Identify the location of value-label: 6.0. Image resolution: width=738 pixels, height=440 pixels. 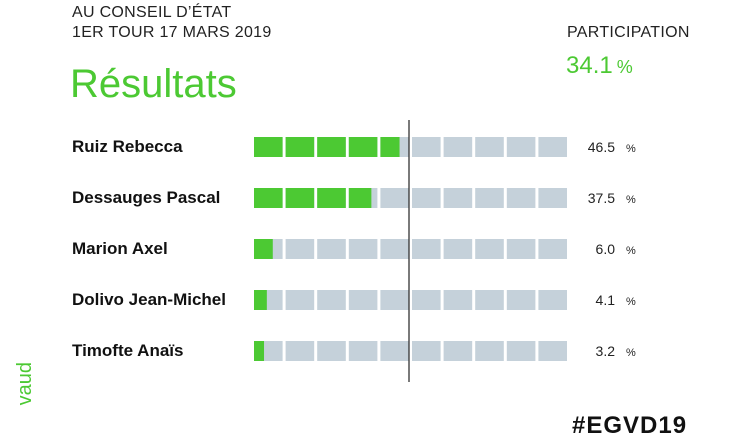
(606, 249).